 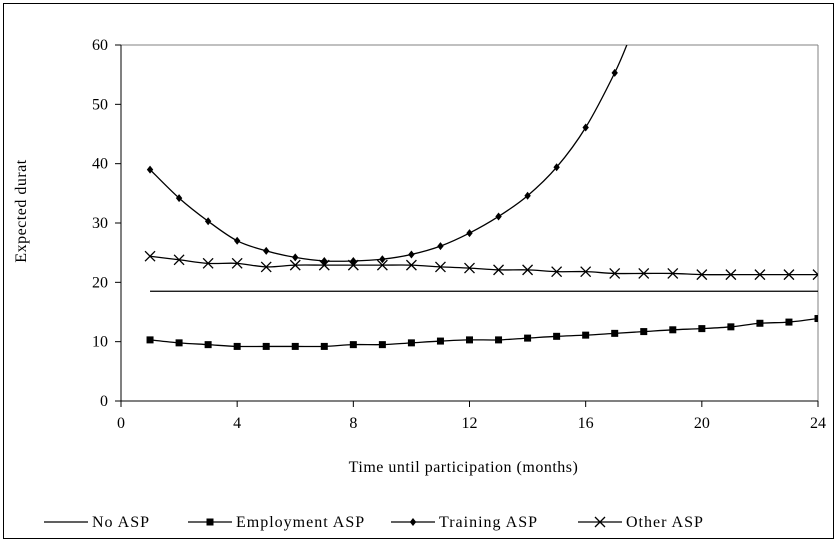 What do you see at coordinates (100, 282) in the screenshot?
I see `y-tick-label: 20` at bounding box center [100, 282].